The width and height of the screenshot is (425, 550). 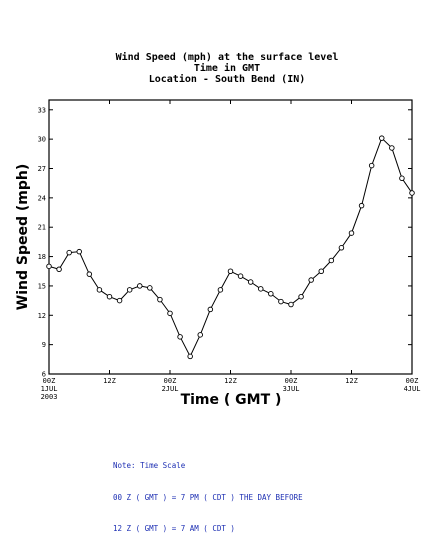 What do you see at coordinates (42, 228) in the screenshot?
I see `y-tick-label: 21` at bounding box center [42, 228].